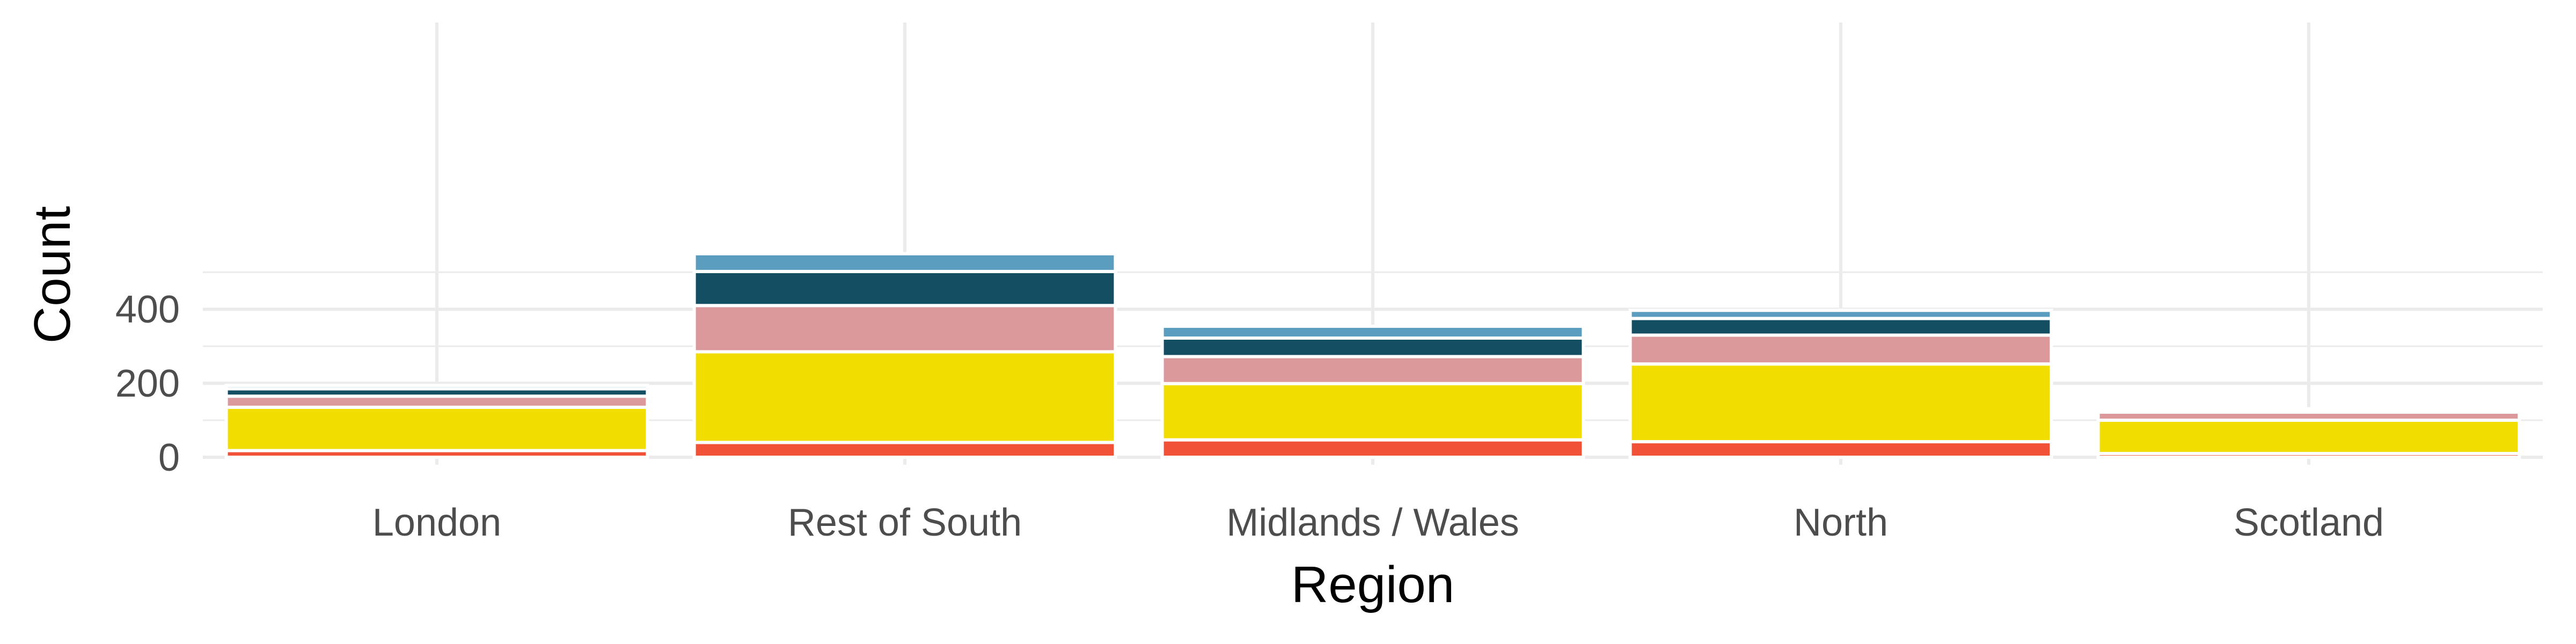 This screenshot has height=644, width=2576. I want to click on x-tick-label: Scotland, so click(2309, 522).